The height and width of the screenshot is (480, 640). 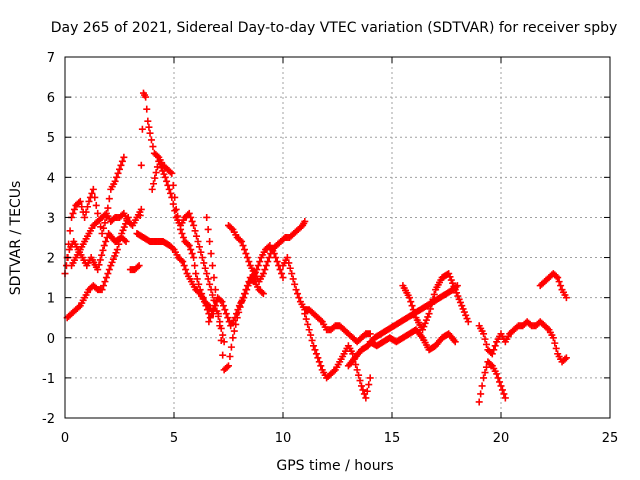 What do you see at coordinates (174, 438) in the screenshot?
I see `x-tick-label: 5` at bounding box center [174, 438].